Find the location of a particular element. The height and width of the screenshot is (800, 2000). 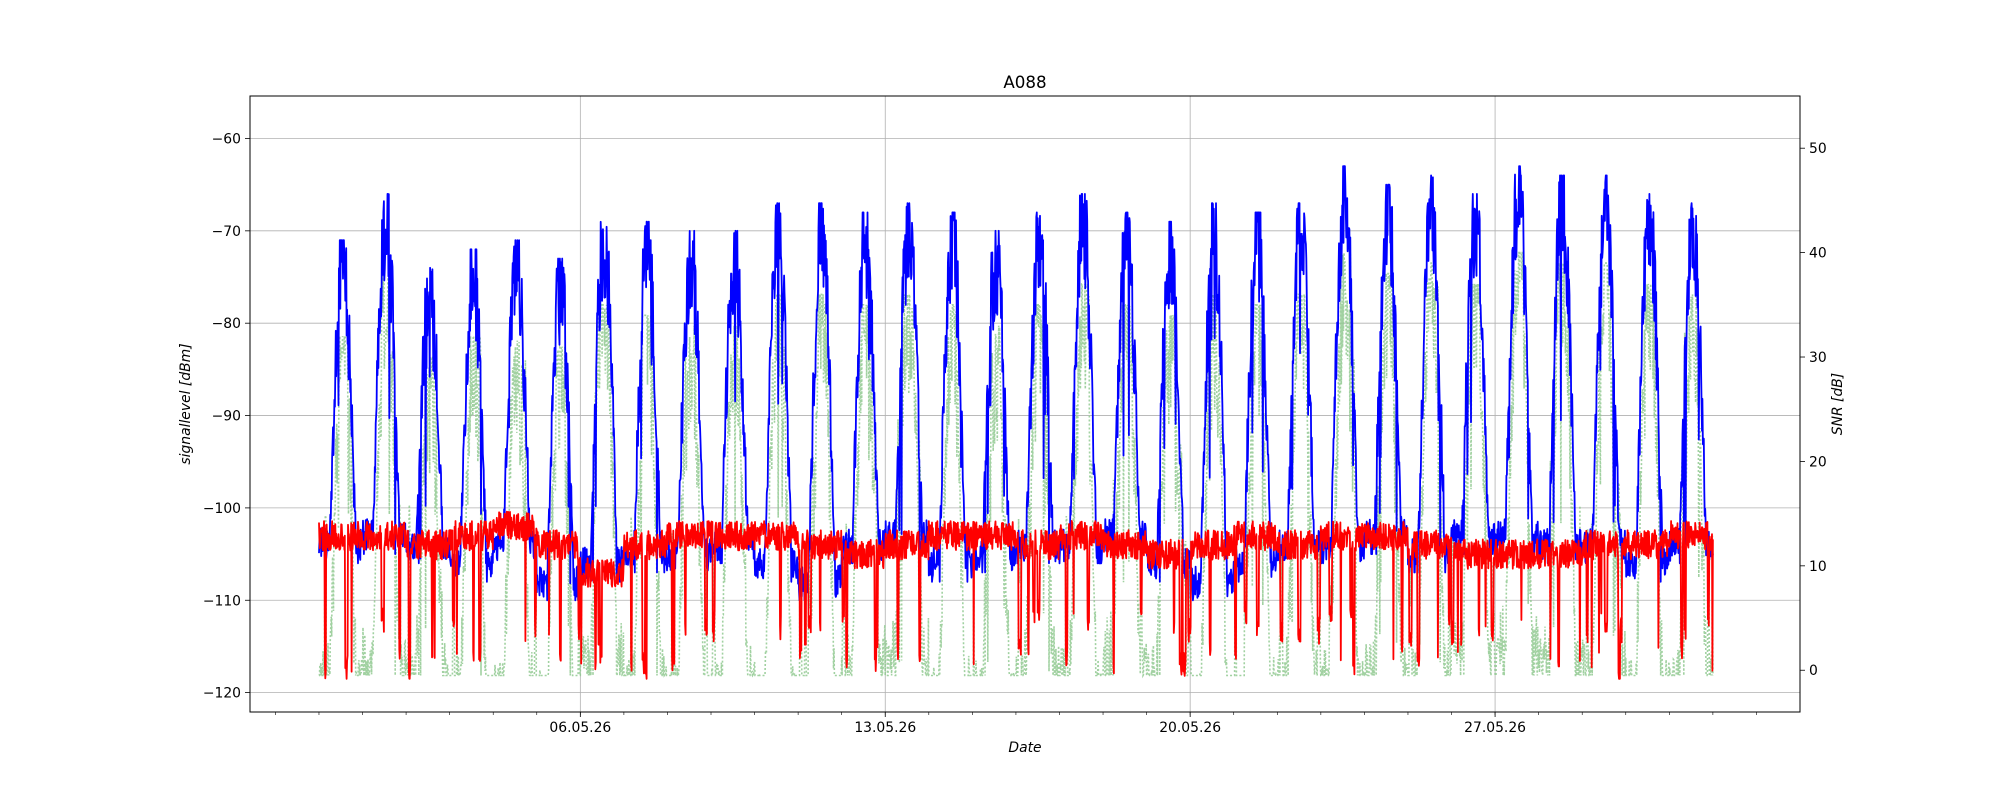

x-tick-label: 13.05.26 is located at coordinates (885, 728).